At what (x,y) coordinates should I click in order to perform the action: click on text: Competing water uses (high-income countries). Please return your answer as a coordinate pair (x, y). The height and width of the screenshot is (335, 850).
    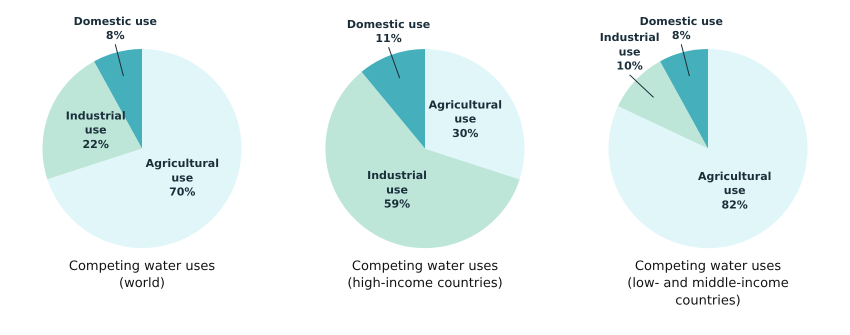
    Looking at the image, I should click on (425, 275).